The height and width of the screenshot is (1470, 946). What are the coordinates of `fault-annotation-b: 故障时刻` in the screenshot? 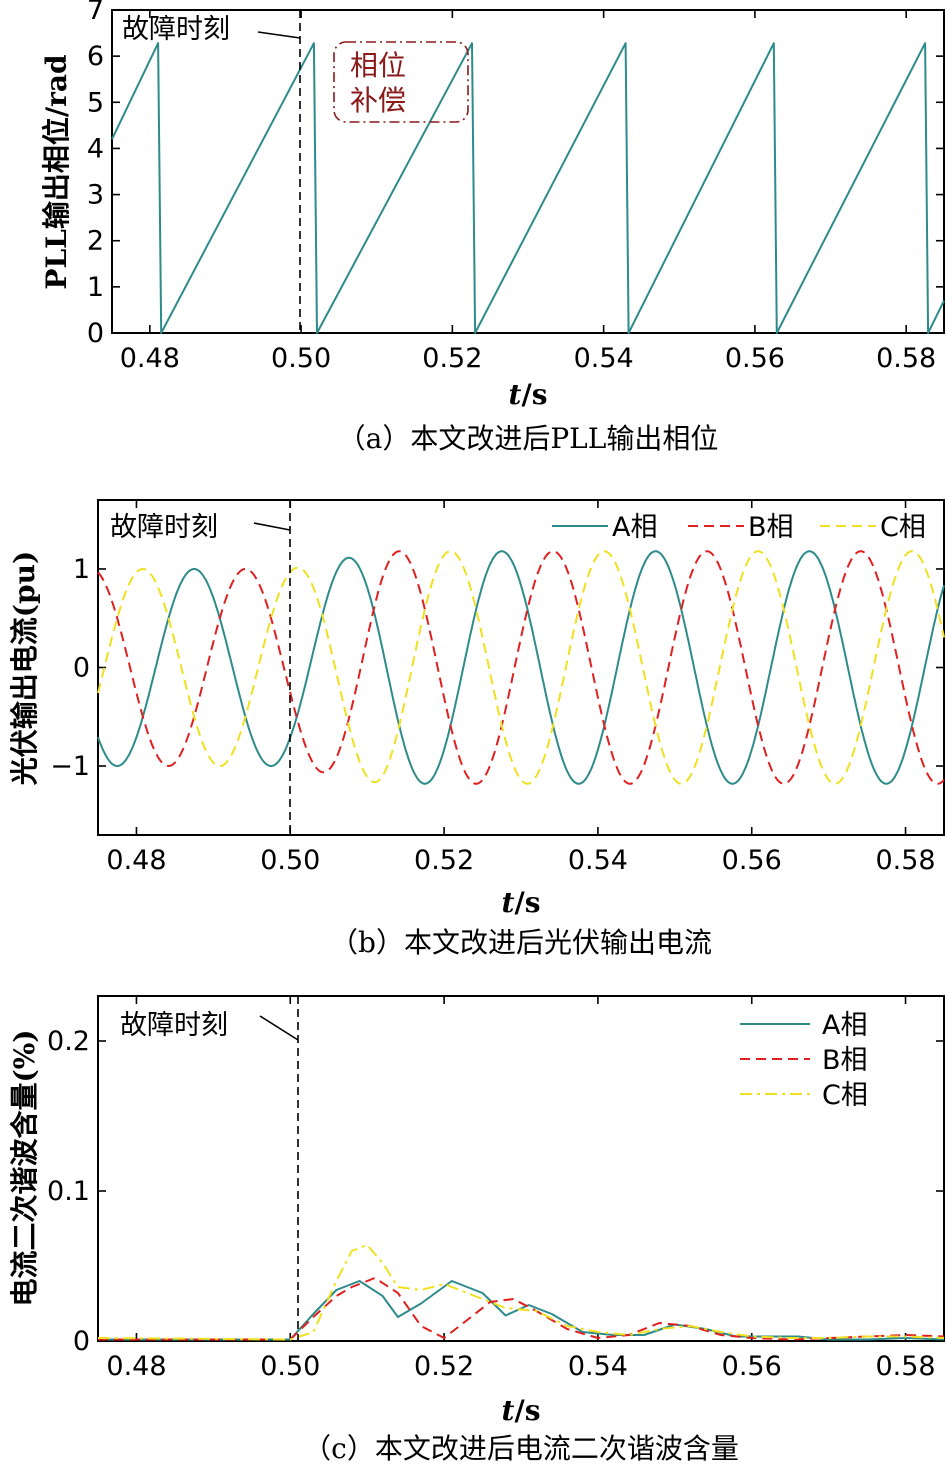 It's located at (164, 527).